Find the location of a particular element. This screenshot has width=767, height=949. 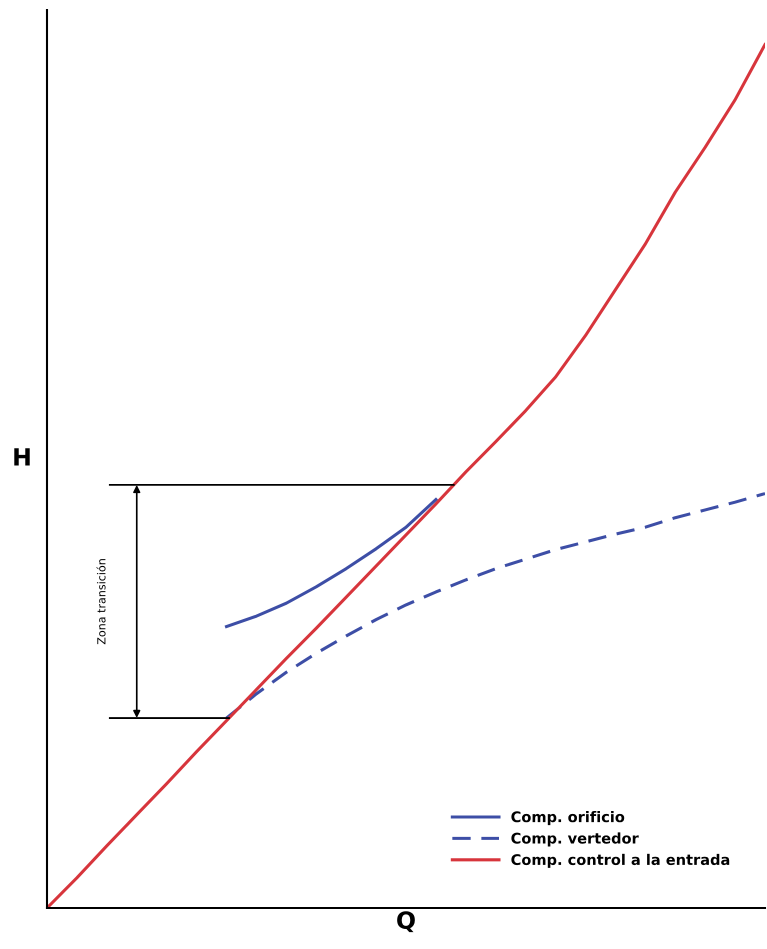

legend-label: Comp. vertedor is located at coordinates (575, 839).